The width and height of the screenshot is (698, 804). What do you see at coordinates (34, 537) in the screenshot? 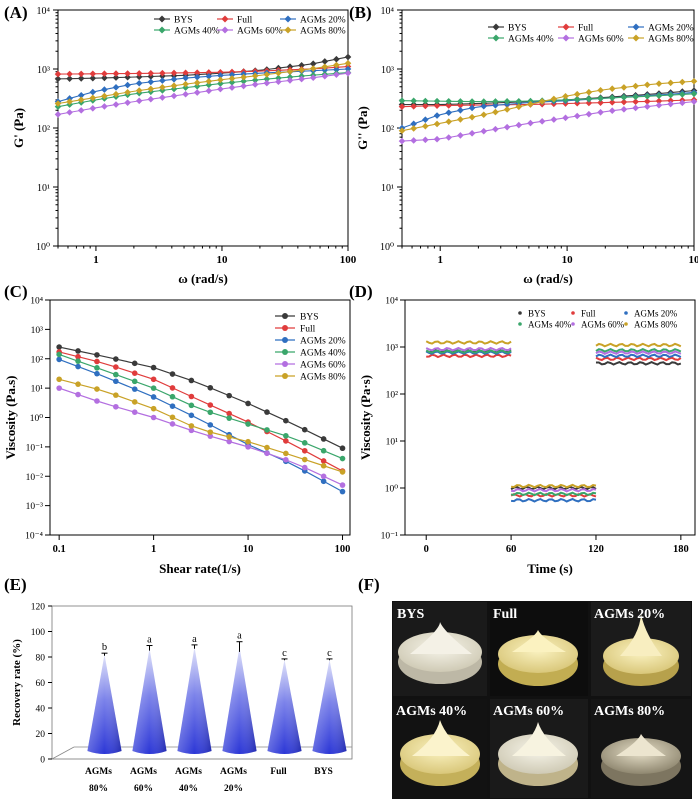
I see `c-y-tick-label: 10⁻⁴` at bounding box center [34, 537].